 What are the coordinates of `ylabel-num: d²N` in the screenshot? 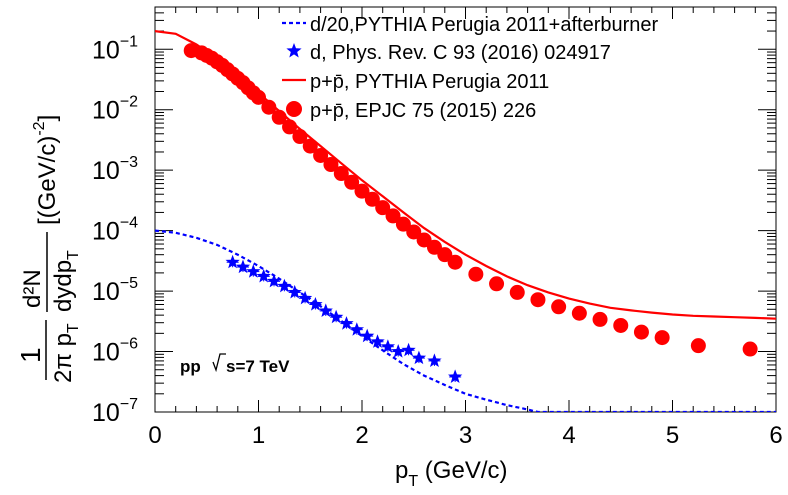 It's located at (32, 288).